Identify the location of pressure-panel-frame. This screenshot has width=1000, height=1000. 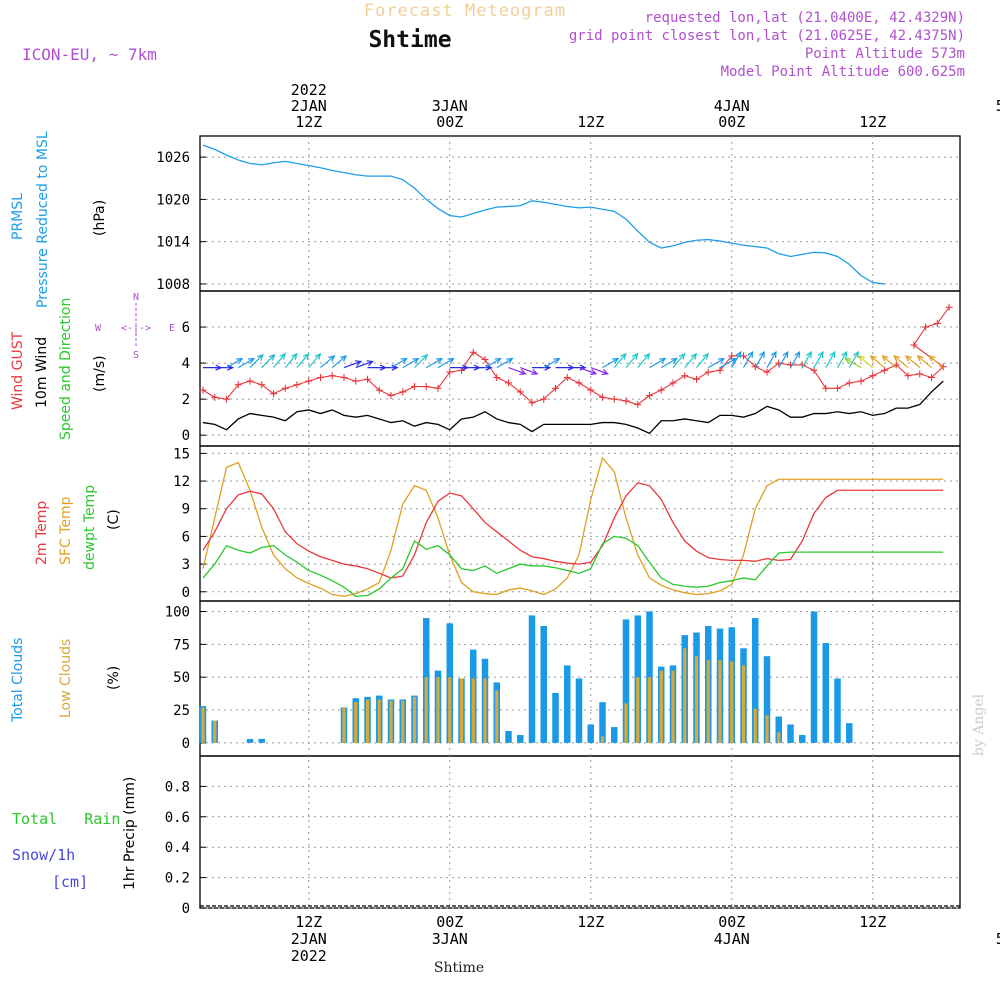
(580, 213).